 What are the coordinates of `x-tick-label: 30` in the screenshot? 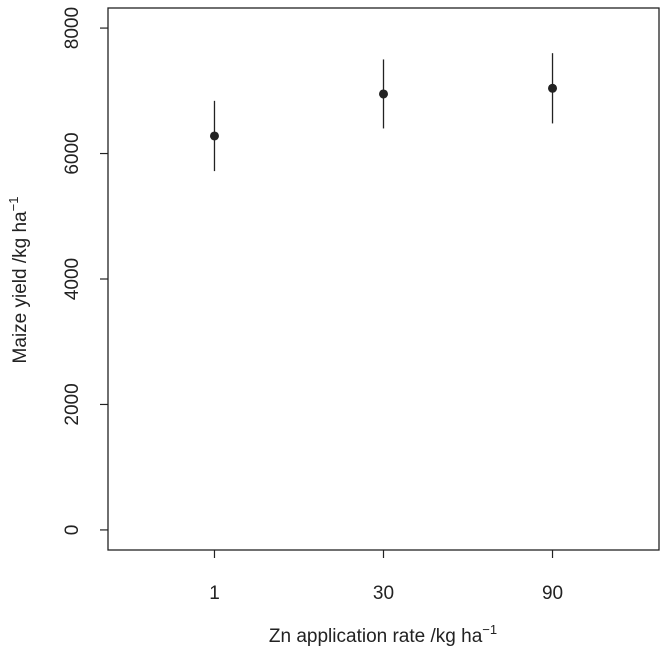 It's located at (383, 593).